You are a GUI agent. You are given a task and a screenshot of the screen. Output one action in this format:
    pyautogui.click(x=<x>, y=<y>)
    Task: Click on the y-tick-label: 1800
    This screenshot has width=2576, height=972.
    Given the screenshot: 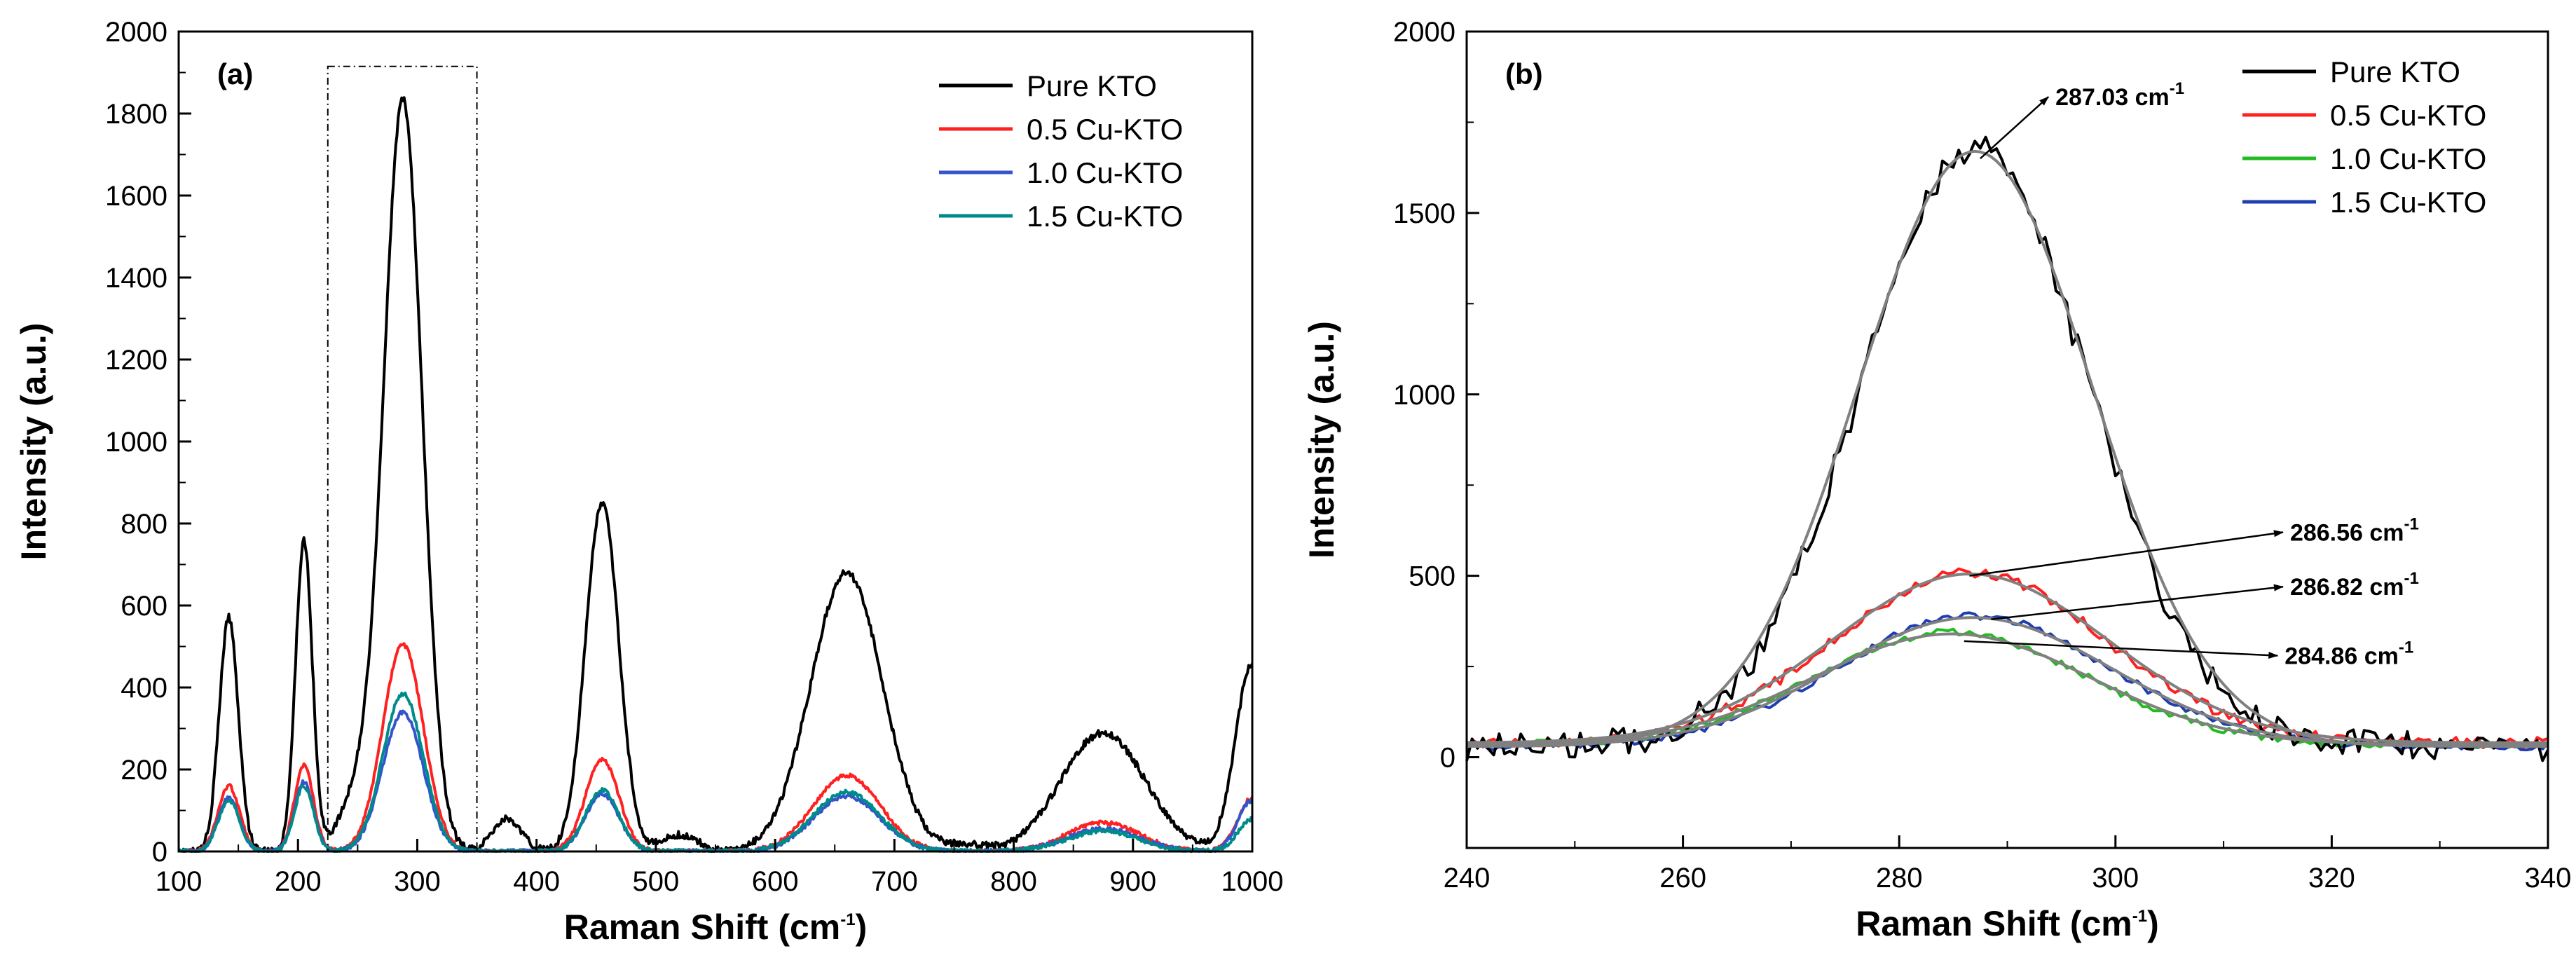 What is the action you would take?
    pyautogui.click(x=136, y=114)
    